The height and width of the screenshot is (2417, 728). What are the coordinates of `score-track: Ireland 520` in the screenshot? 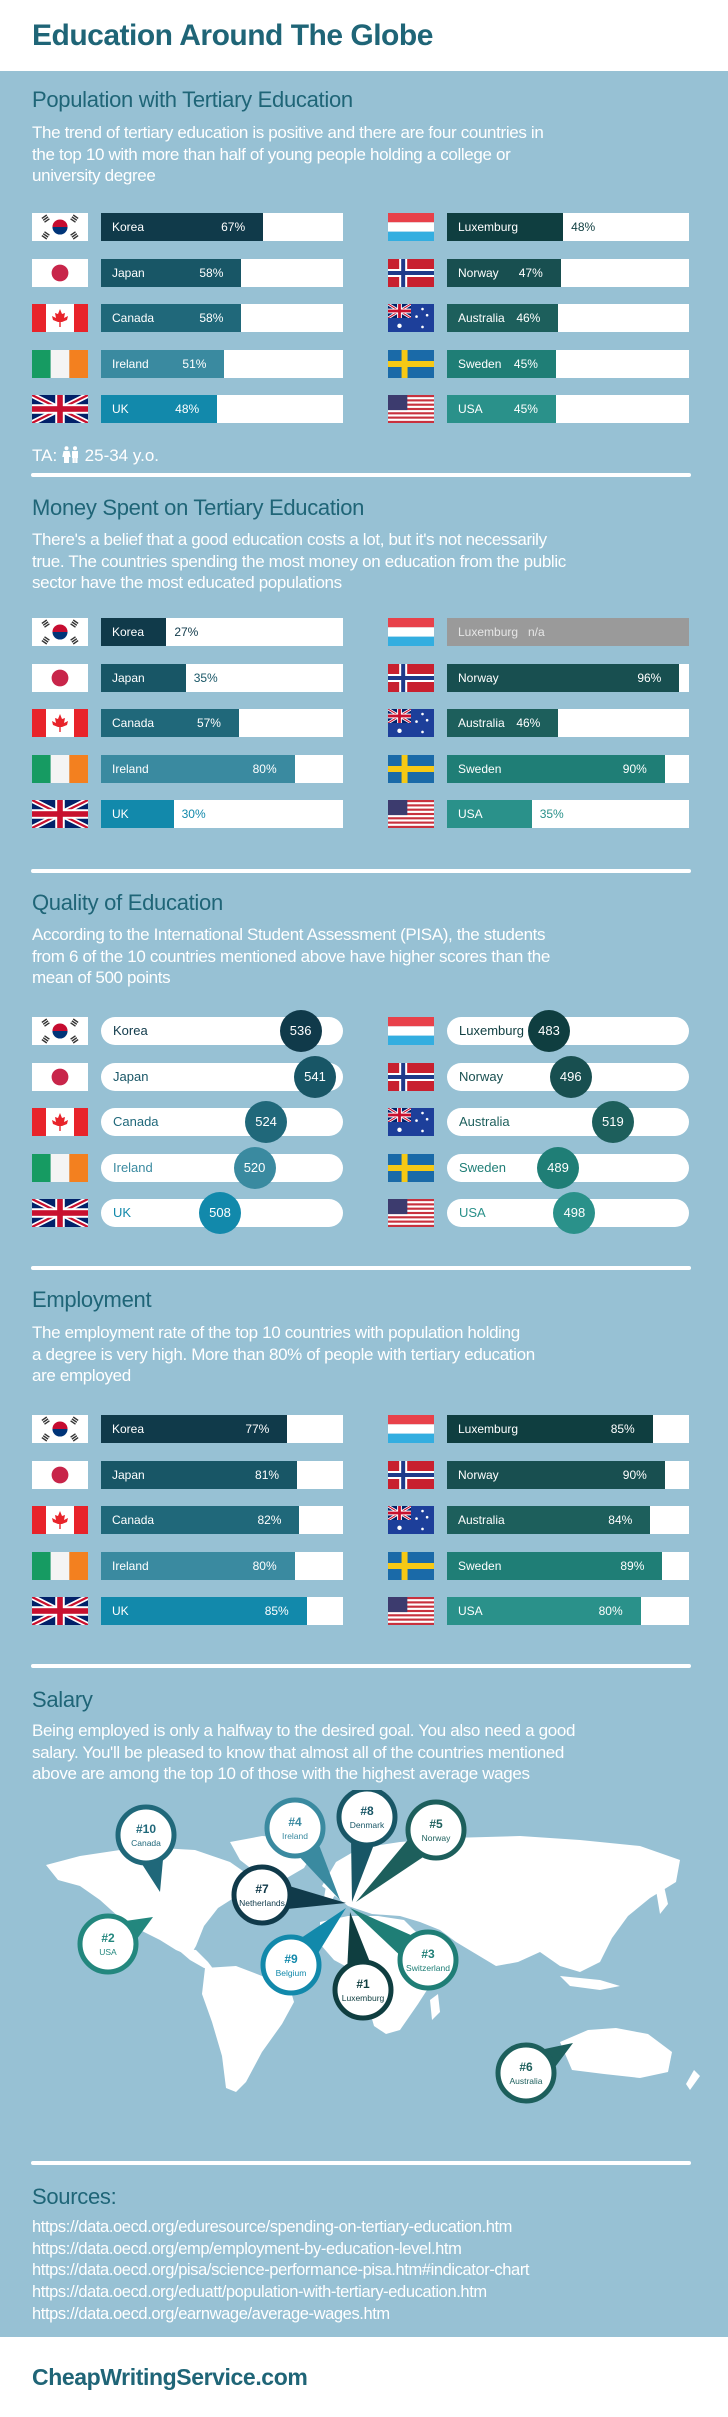 It's located at (222, 1167).